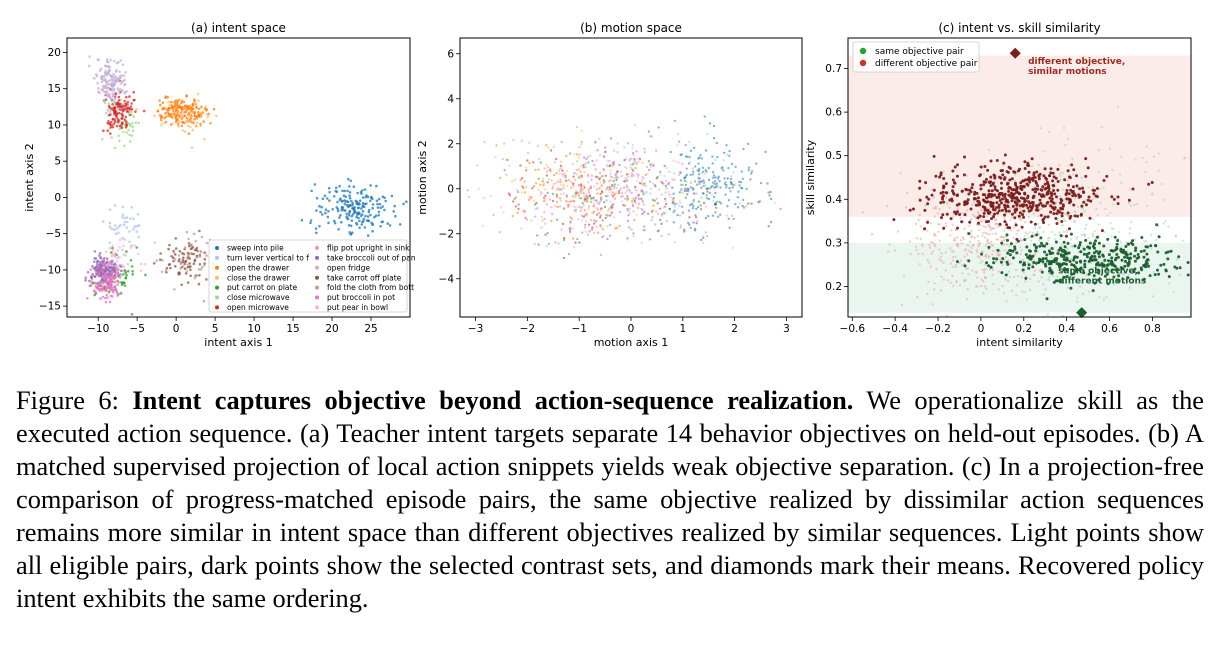 This screenshot has height=664, width=1219. Describe the element at coordinates (361, 297) in the screenshot. I see `legend-label: put broccoli in pot` at that location.